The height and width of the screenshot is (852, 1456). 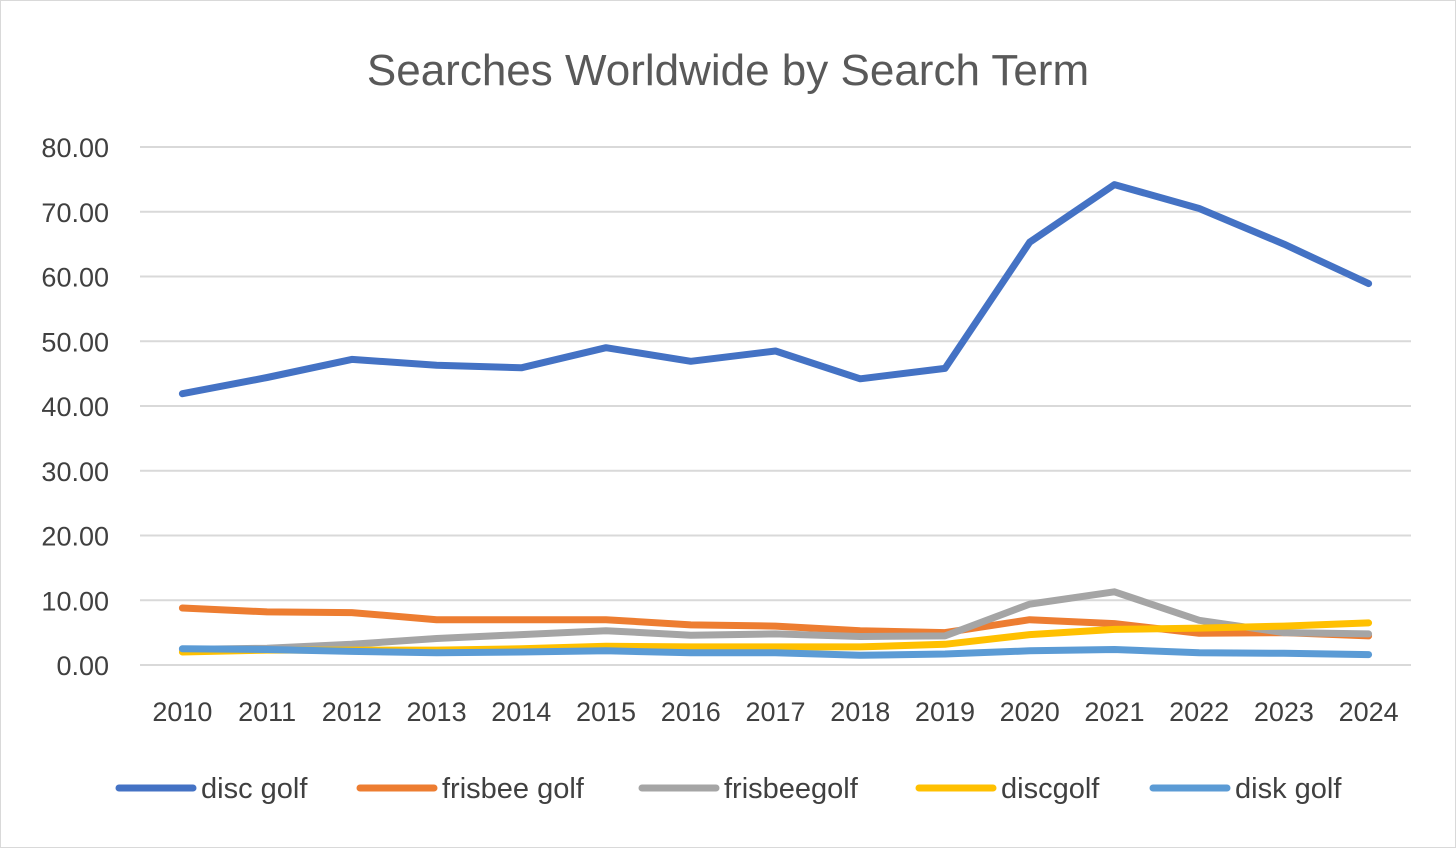 I want to click on y-tick-label: 0.00, so click(x=82, y=666).